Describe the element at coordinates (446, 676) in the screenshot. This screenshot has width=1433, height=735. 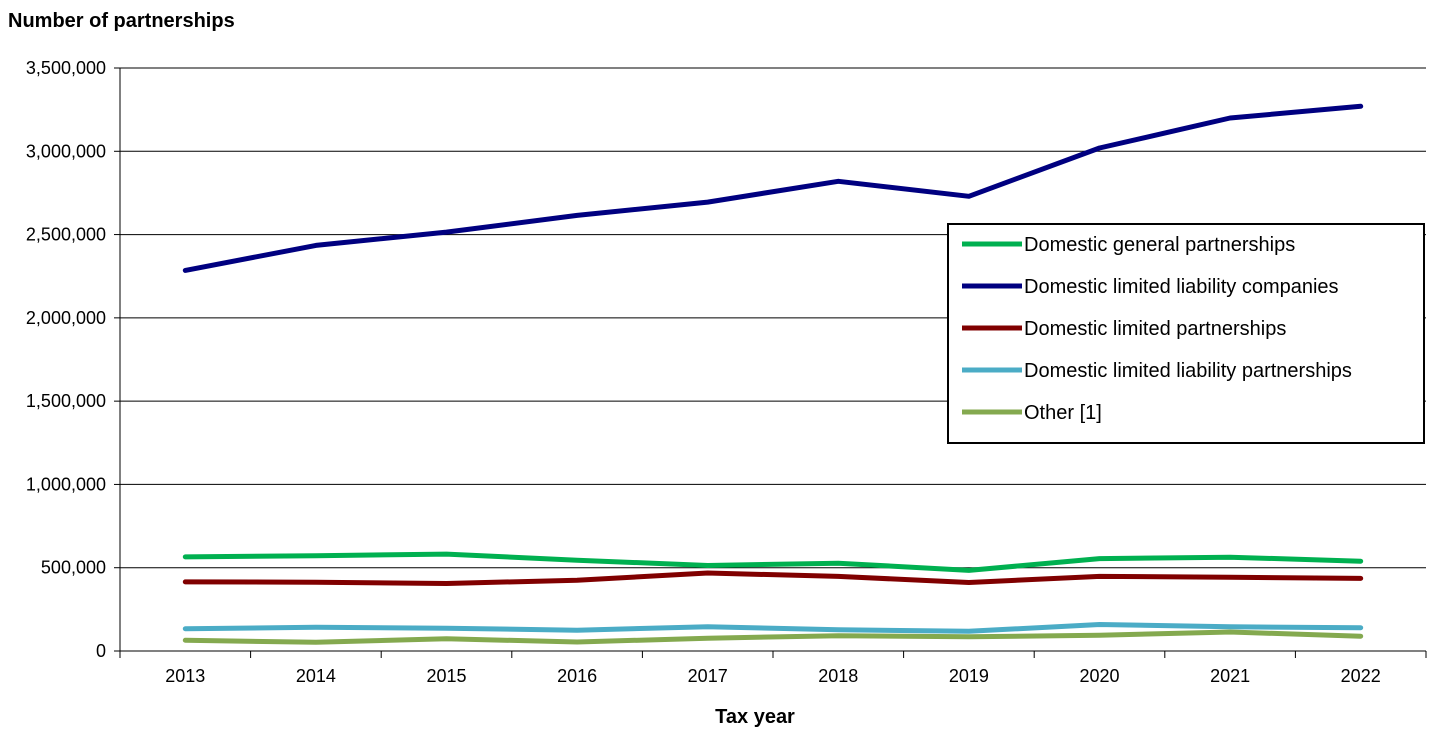
I see `x-tick-label: 2015` at that location.